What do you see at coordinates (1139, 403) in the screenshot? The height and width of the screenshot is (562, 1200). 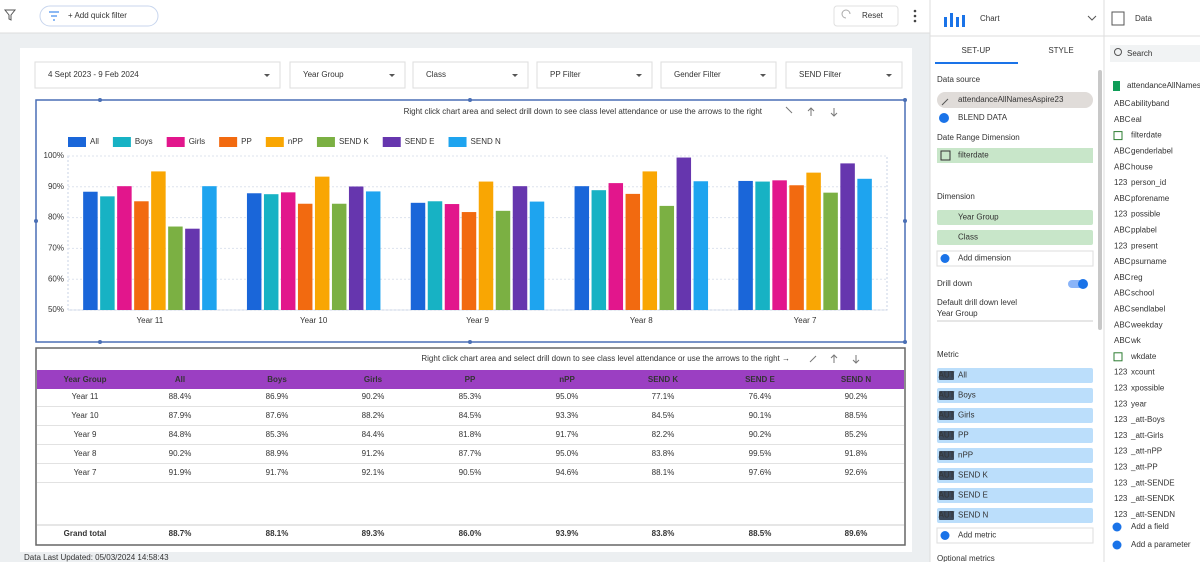 I see `field-name: year` at bounding box center [1139, 403].